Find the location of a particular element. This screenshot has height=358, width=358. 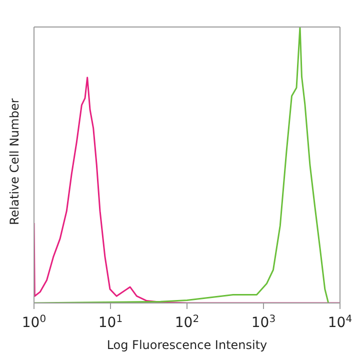

x-tick-label: 10$^{0}$ is located at coordinates (34, 322).